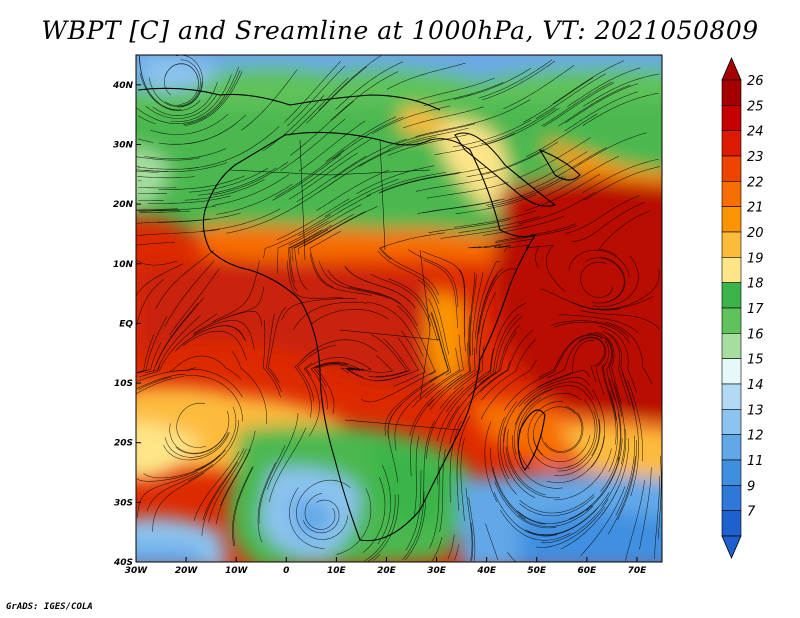  I want to click on colorbar-legend: 26 25 24 23 22 21 20 19 18 17 16 15 14 13 12 11 9 7, so click(742, 308).